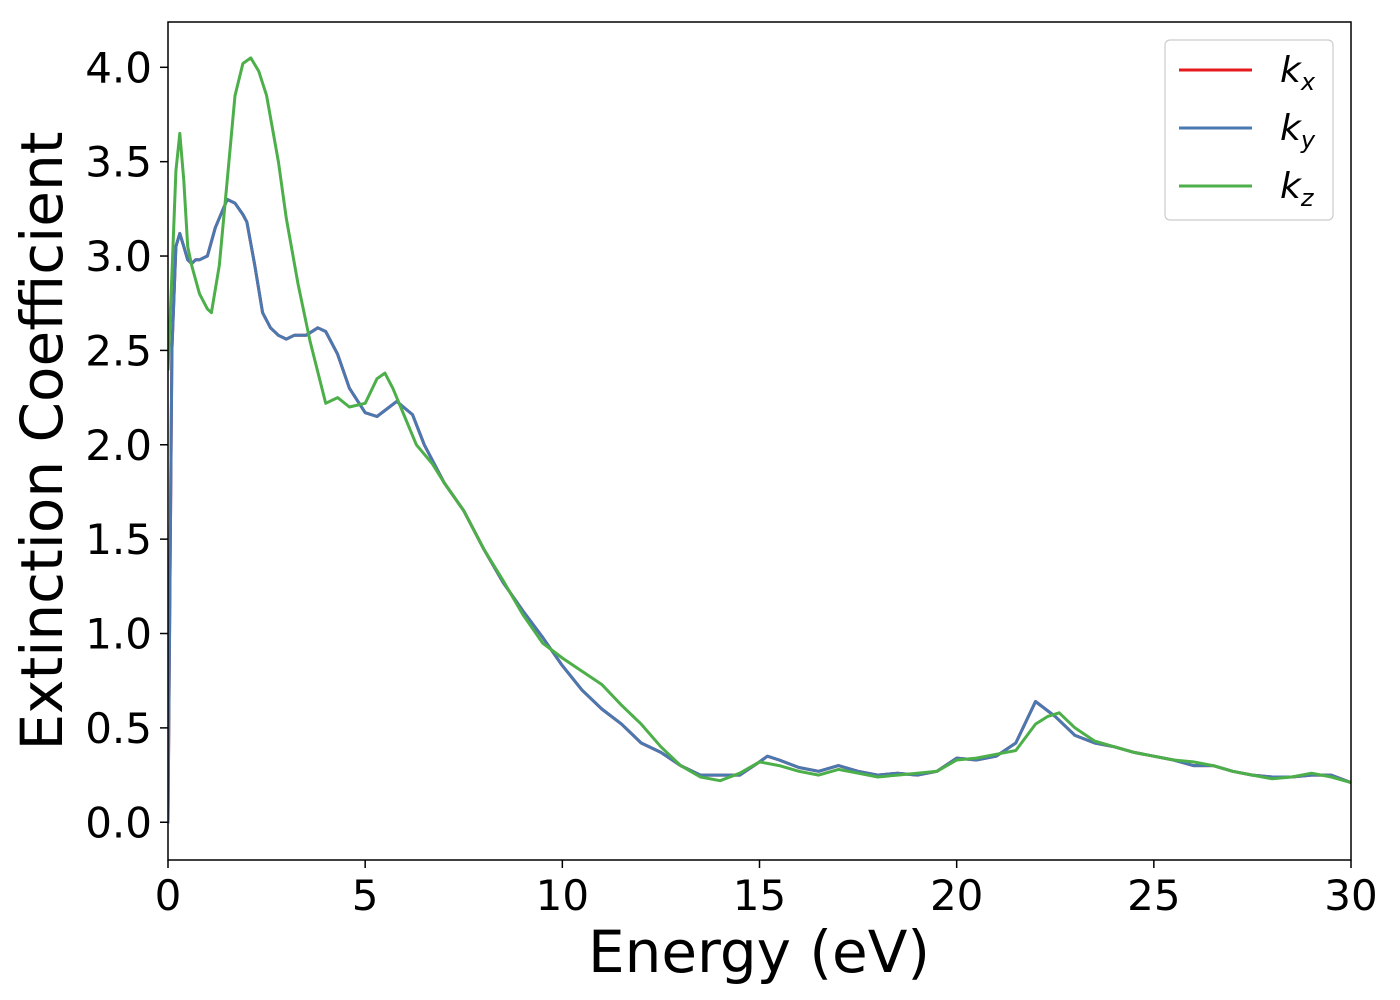 Image resolution: width=1400 pixels, height=1000 pixels. Describe the element at coordinates (1298, 73) in the screenshot. I see `legend-label-kx: kx` at that location.